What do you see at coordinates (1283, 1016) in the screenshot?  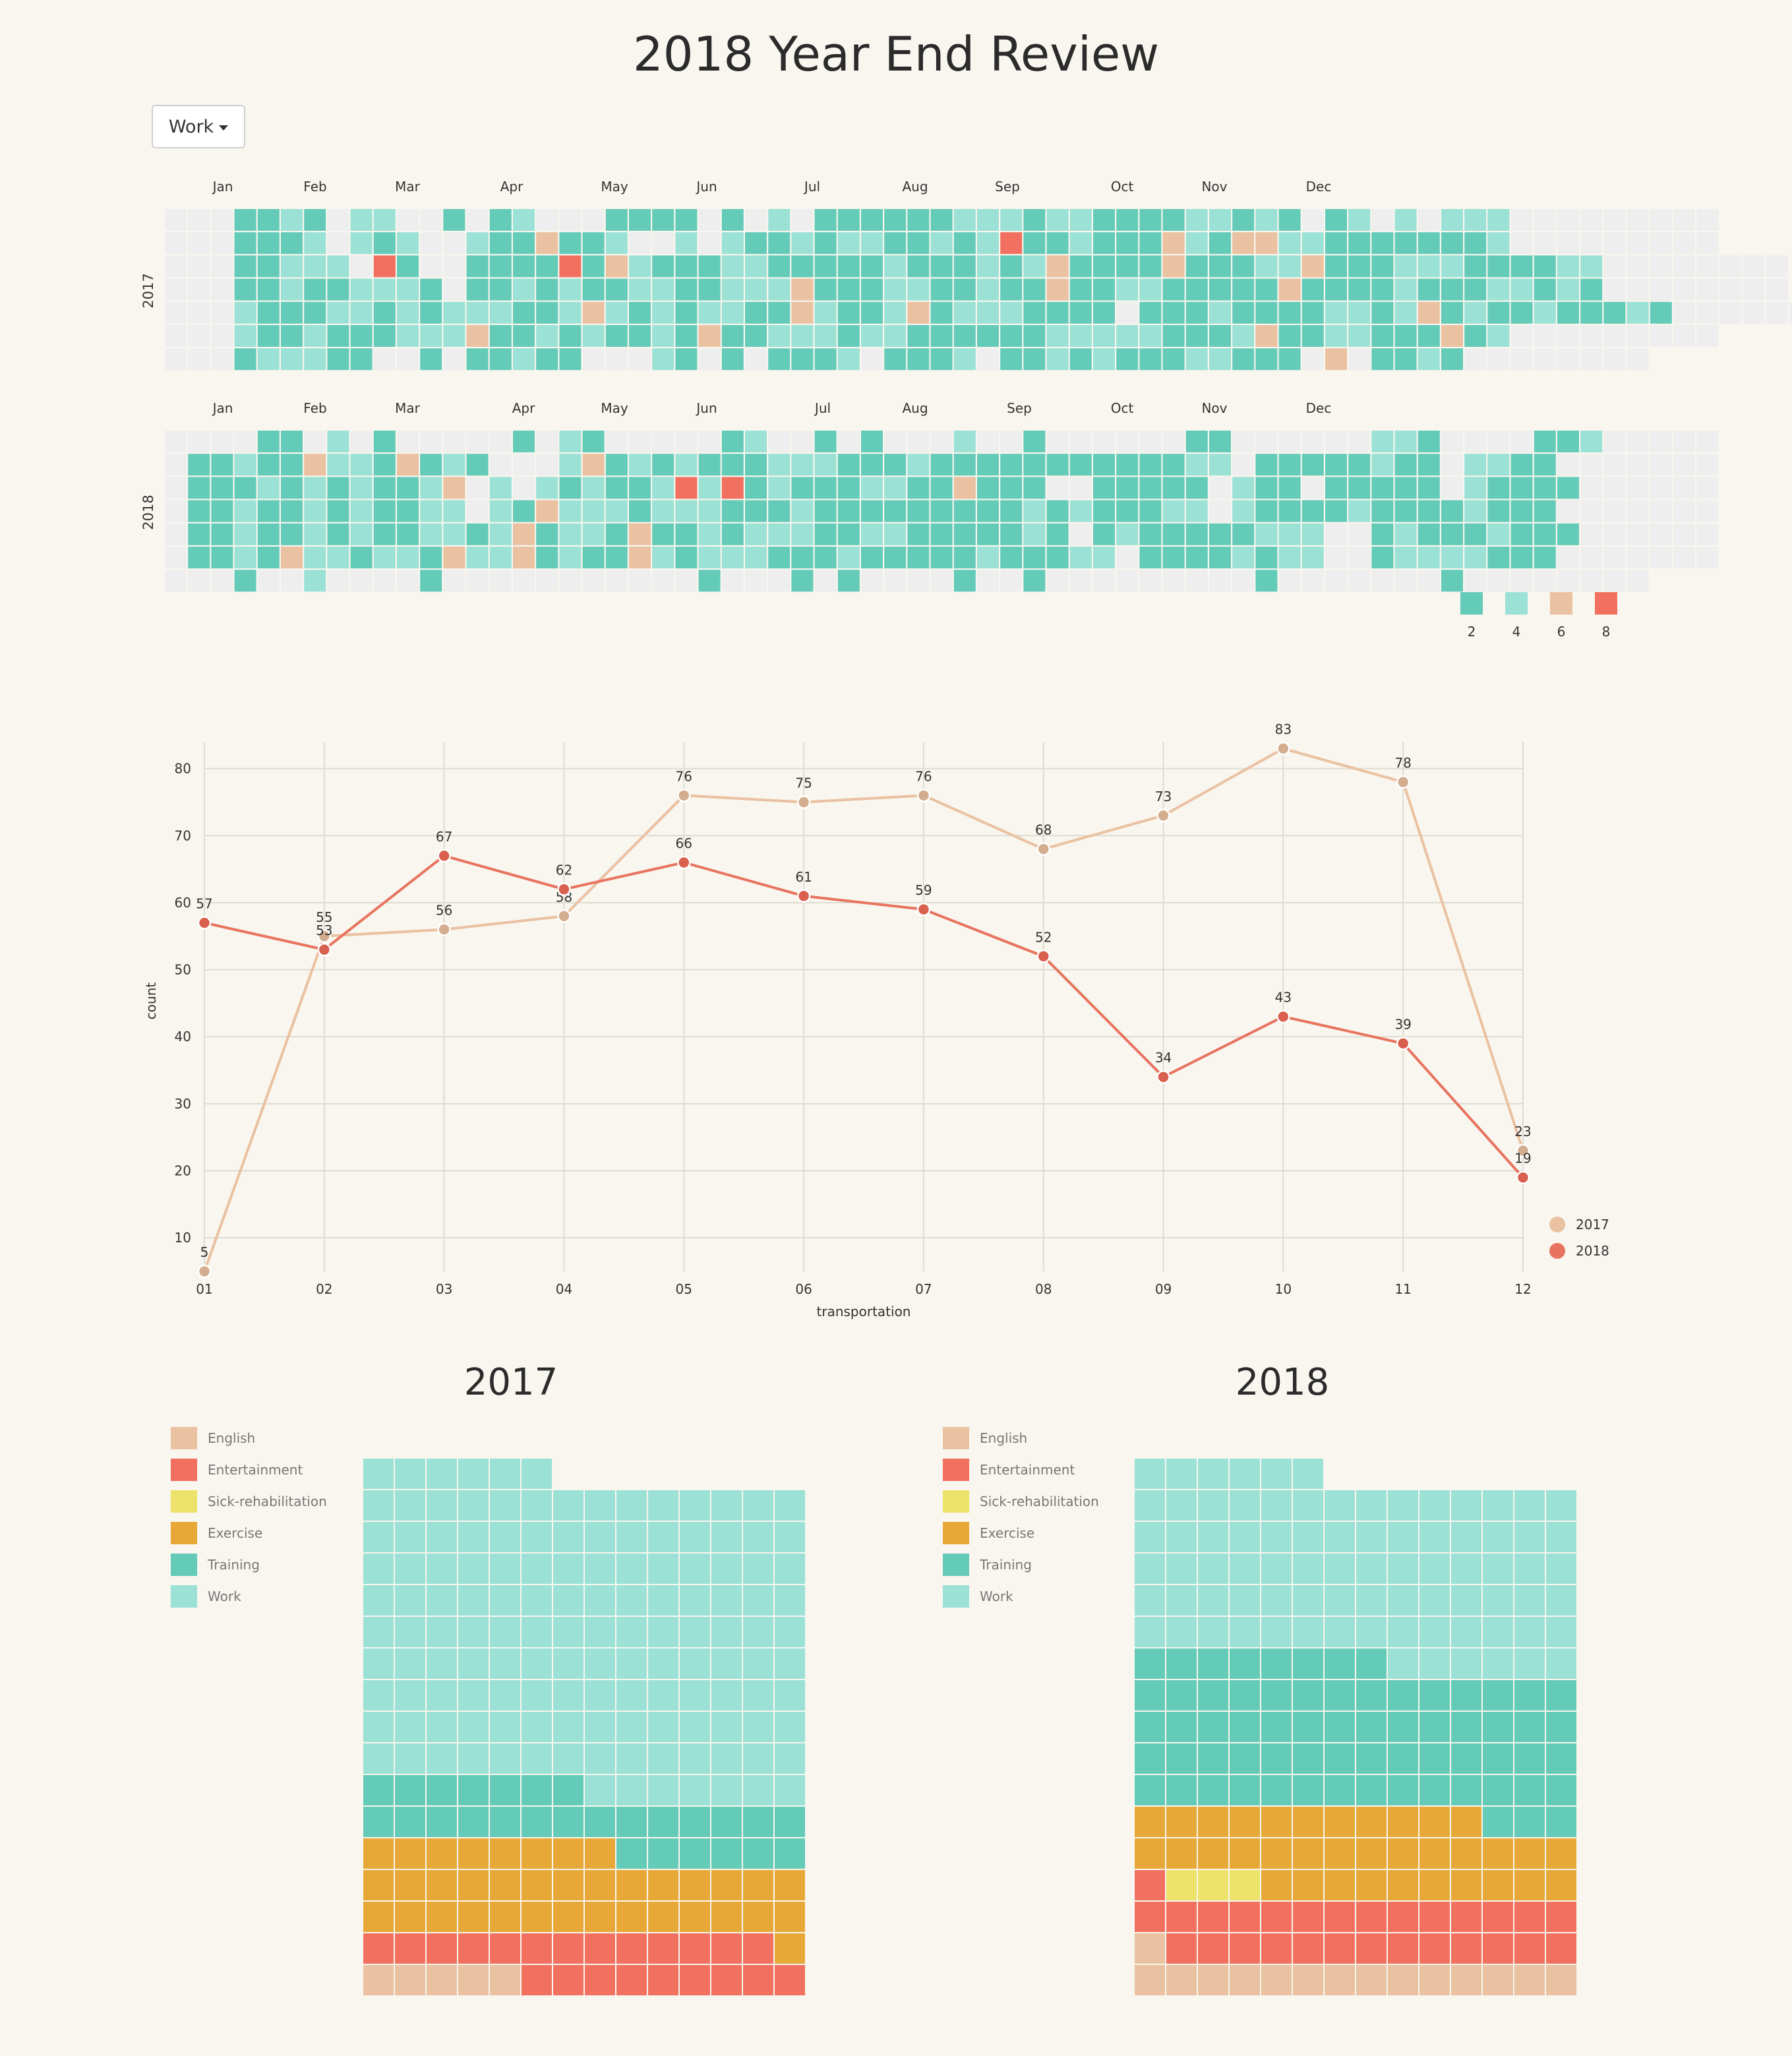 I see `data-point-2018` at bounding box center [1283, 1016].